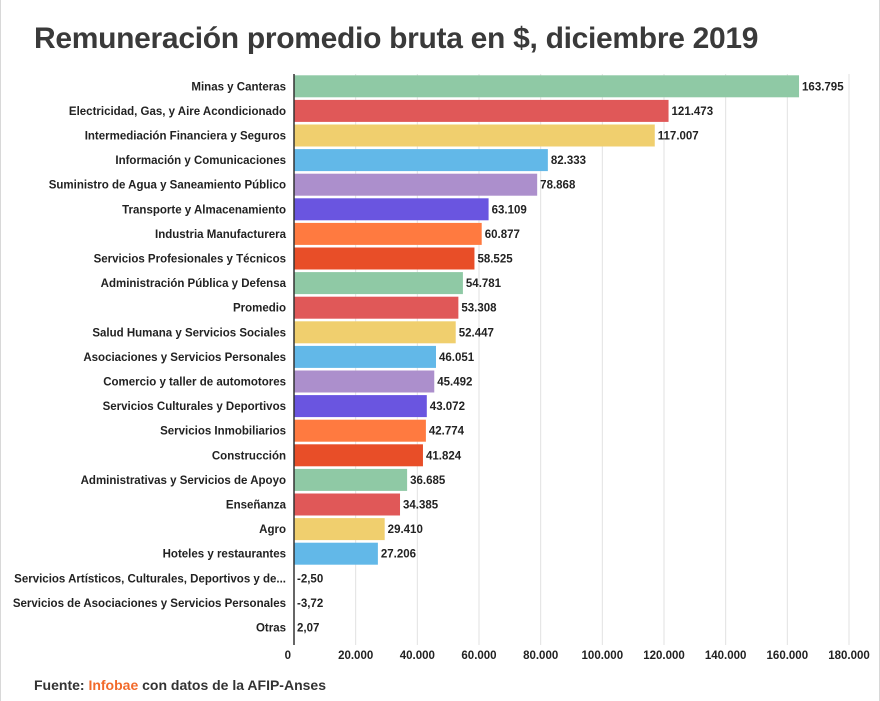 The width and height of the screenshot is (880, 701). What do you see at coordinates (61, 685) in the screenshot?
I see `source-prefix: Fuente:` at bounding box center [61, 685].